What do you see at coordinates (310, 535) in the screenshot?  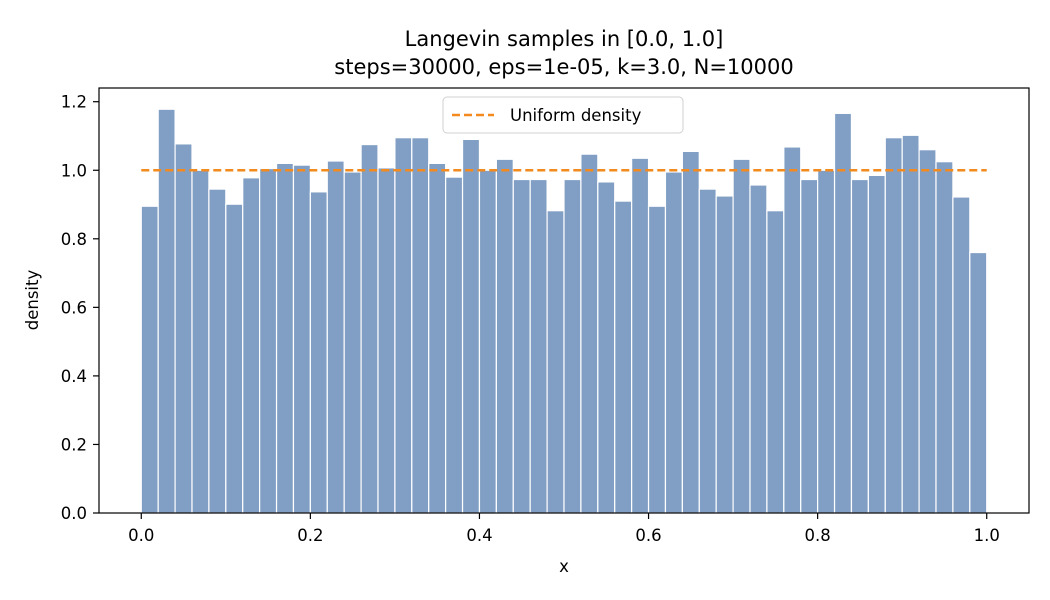 I see `x-tick-label: 0.2` at bounding box center [310, 535].